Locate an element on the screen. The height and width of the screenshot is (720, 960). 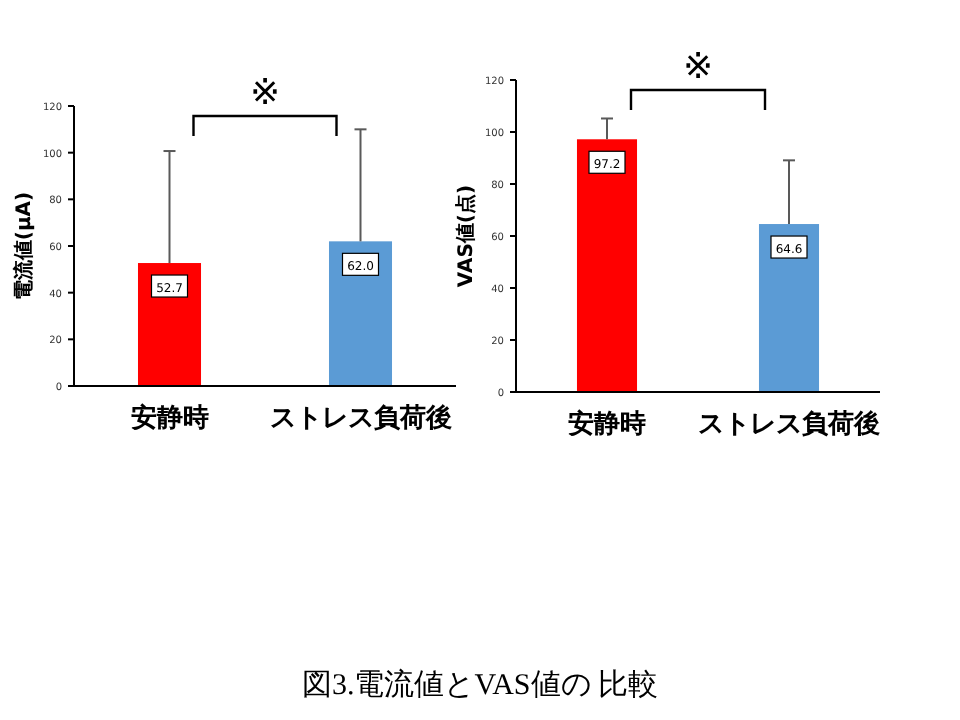
y-axis-title: 電流値(μA) is located at coordinates (24, 246).